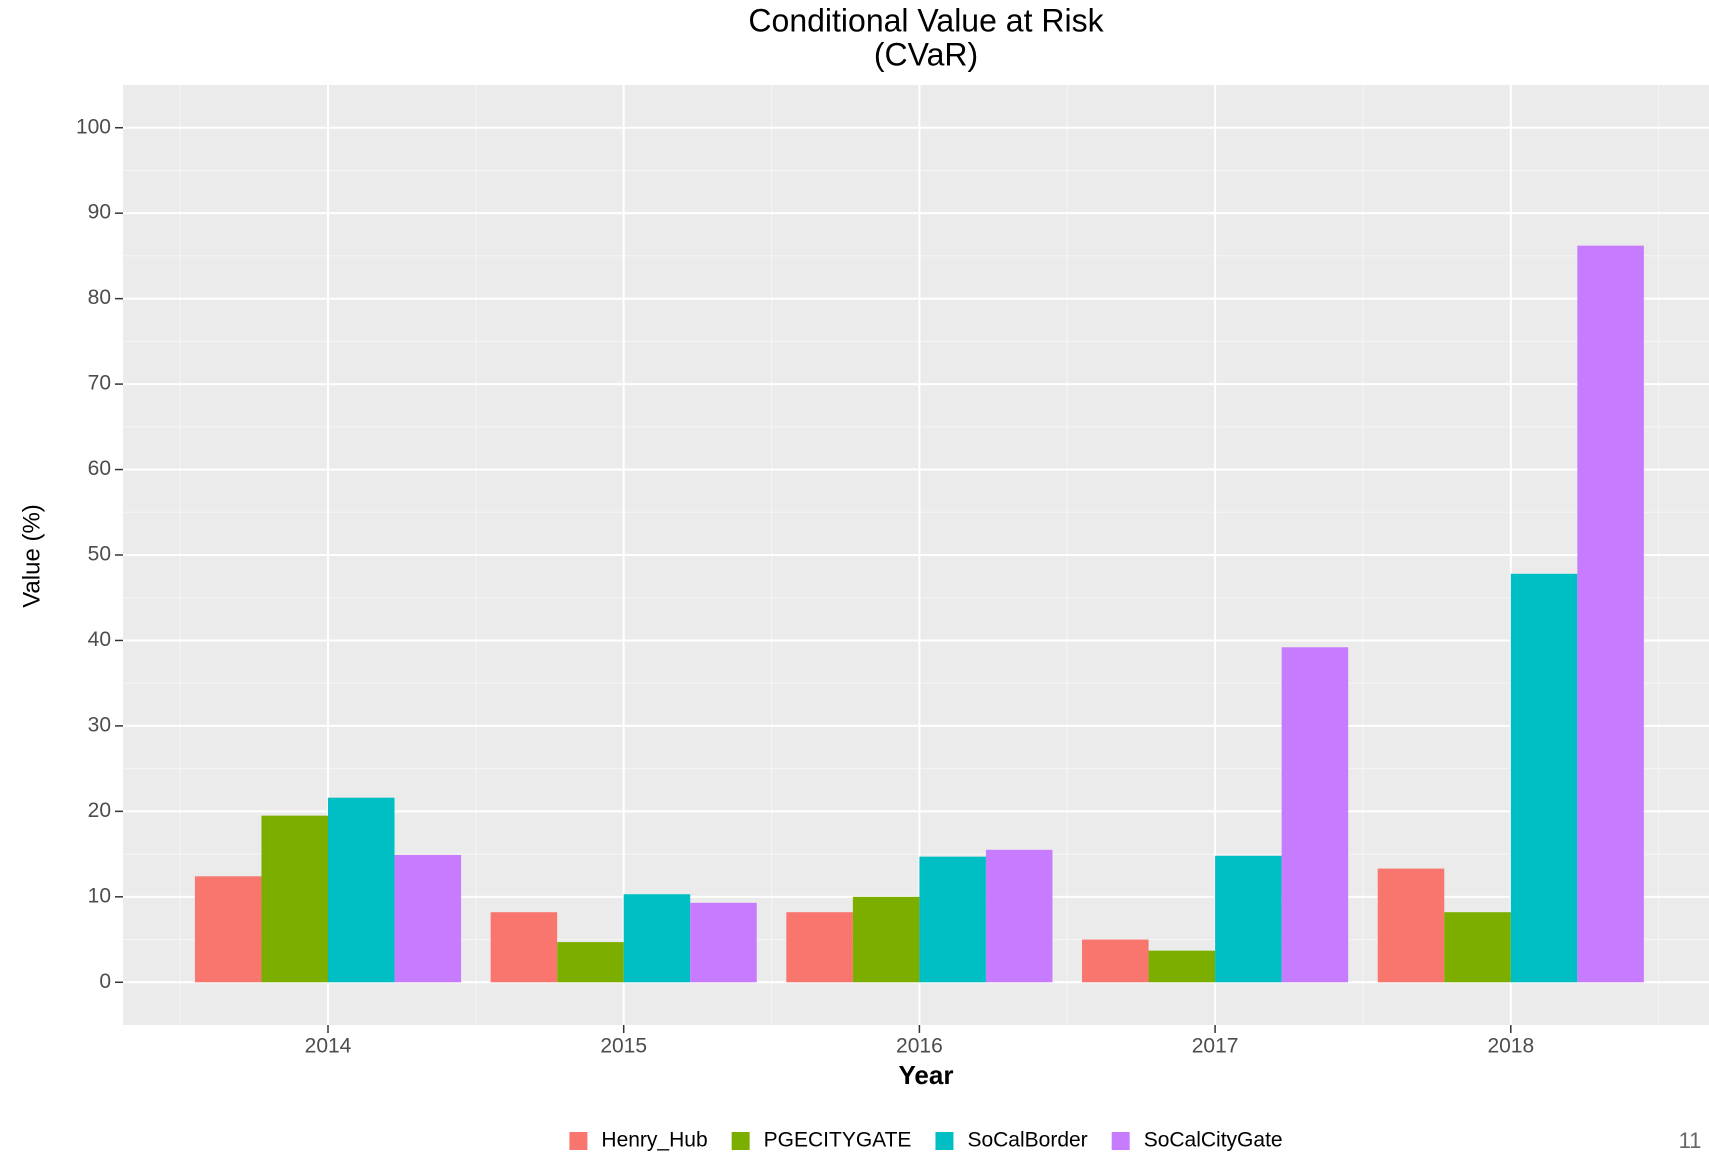 Image resolution: width=1709 pixels, height=1153 pixels. Describe the element at coordinates (105, 981) in the screenshot. I see `y-tick-label: 0` at that location.